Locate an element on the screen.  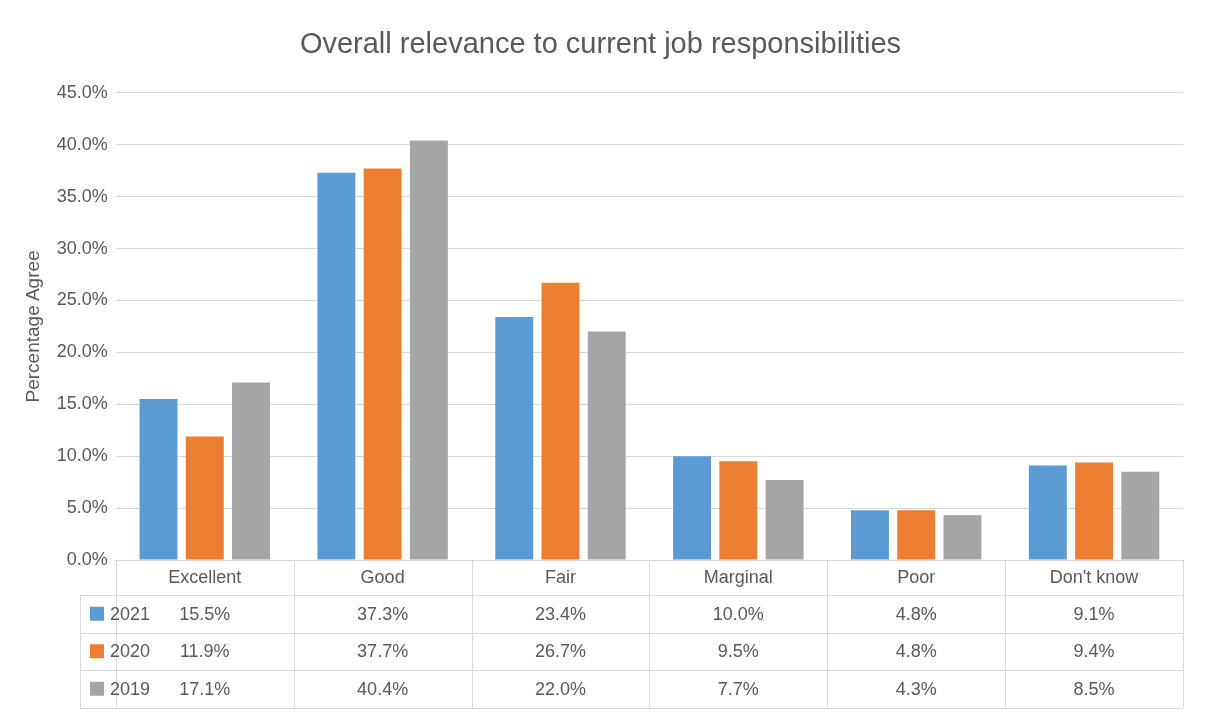
y-tick-label: 45.0% is located at coordinates (82, 91).